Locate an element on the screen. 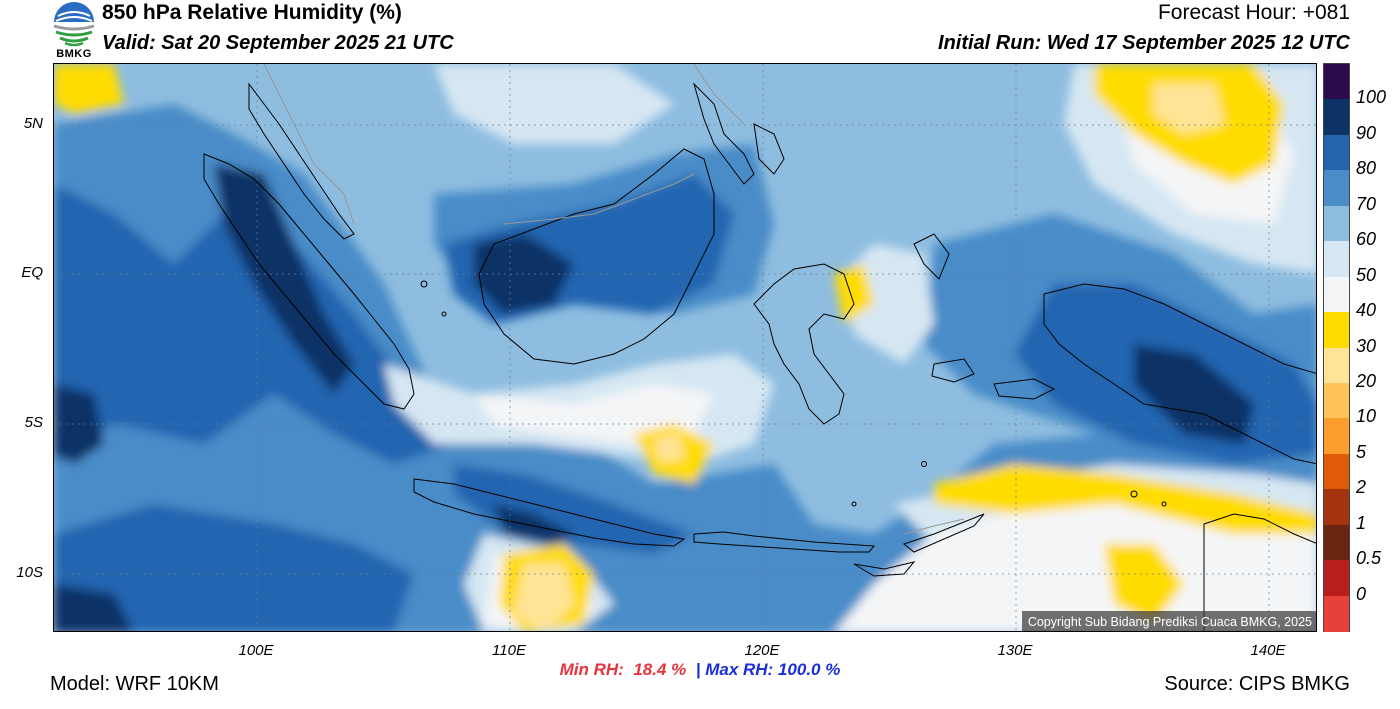 The width and height of the screenshot is (1400, 709). model-name: Model: WRF 10KM is located at coordinates (134, 684).